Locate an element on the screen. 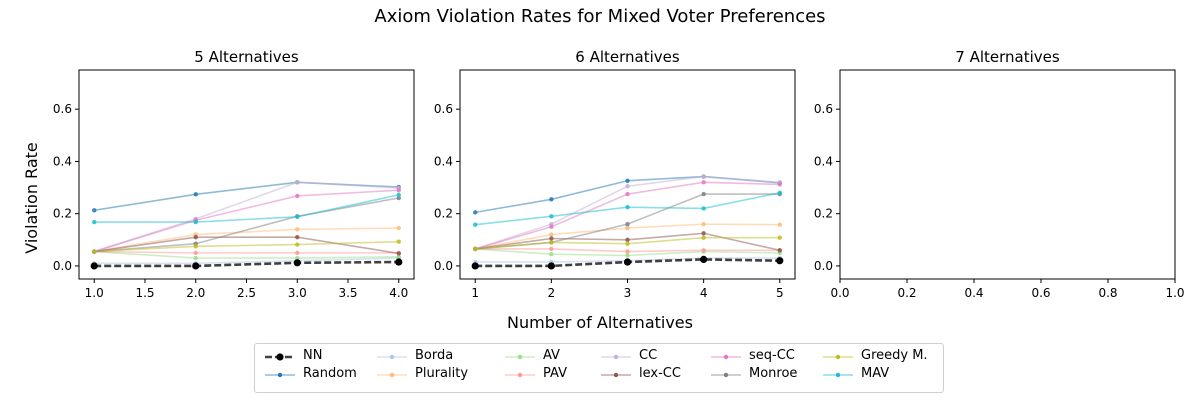  x-tick-label: 1.5 is located at coordinates (144, 293).